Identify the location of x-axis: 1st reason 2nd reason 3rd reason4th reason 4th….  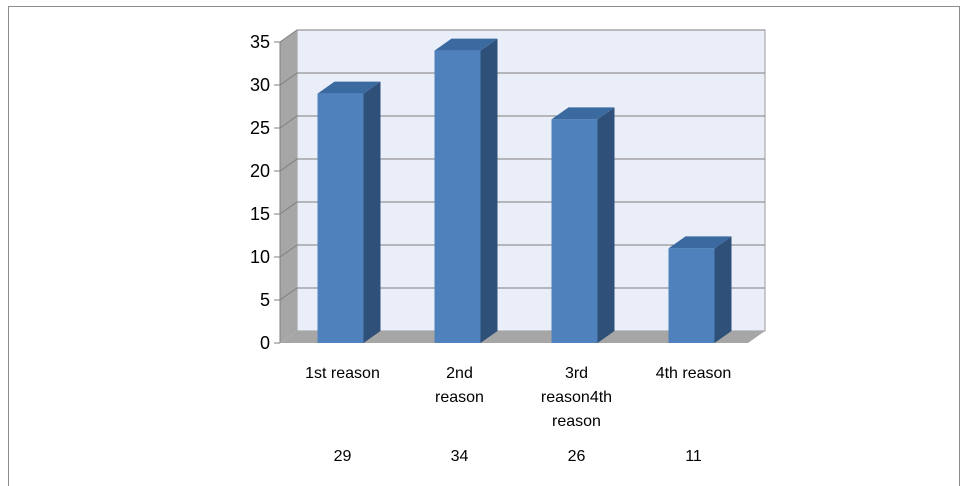
(518, 397).